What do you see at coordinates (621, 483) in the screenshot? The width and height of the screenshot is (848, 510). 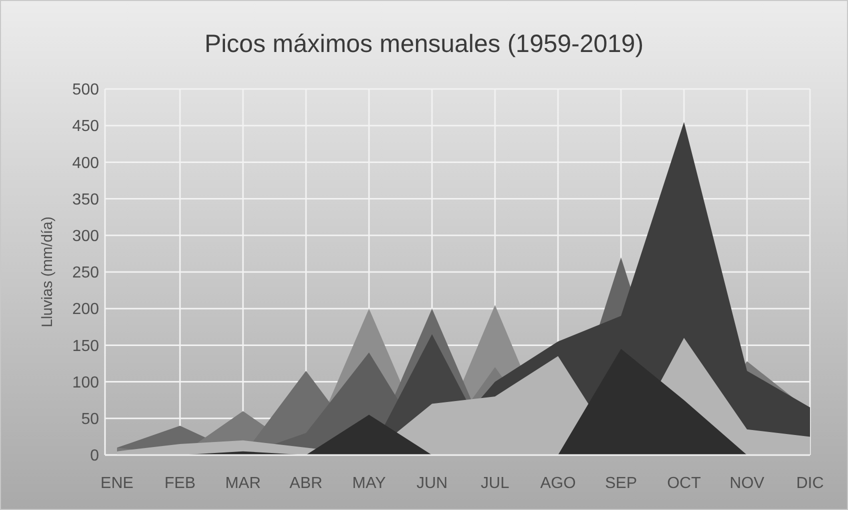 I see `x-tick-label: SEP` at bounding box center [621, 483].